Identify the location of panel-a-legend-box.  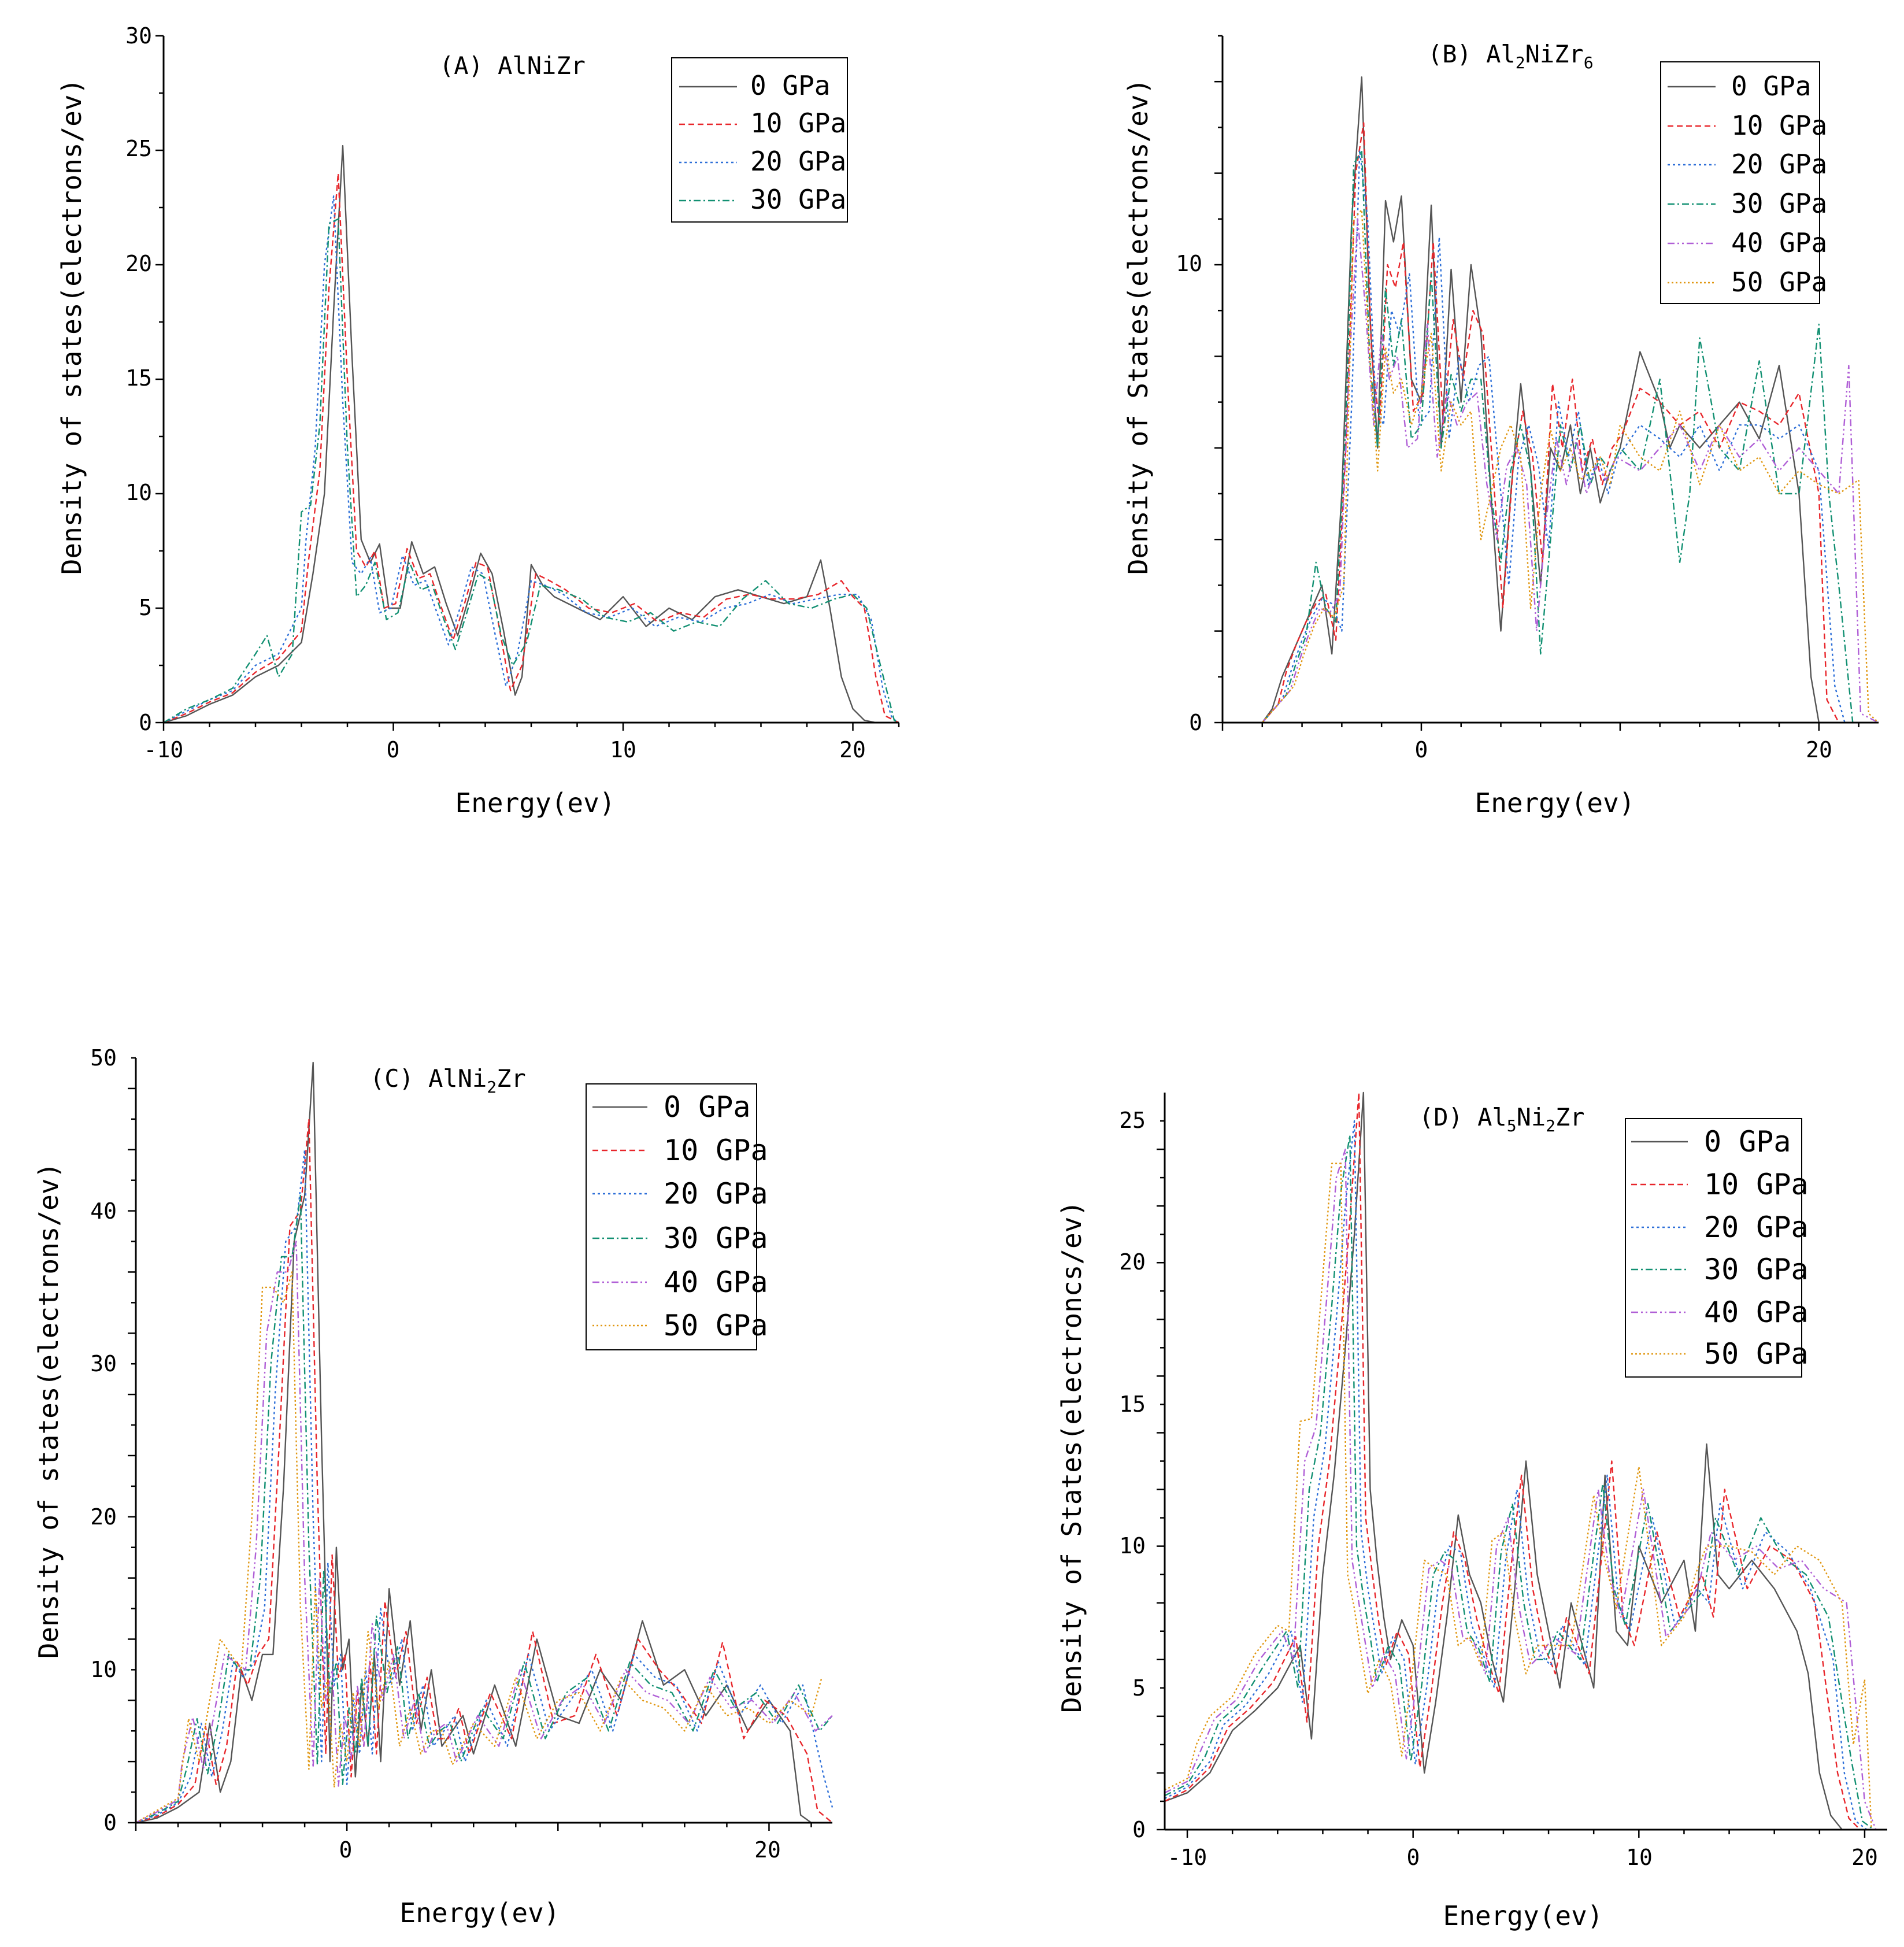
(759, 140).